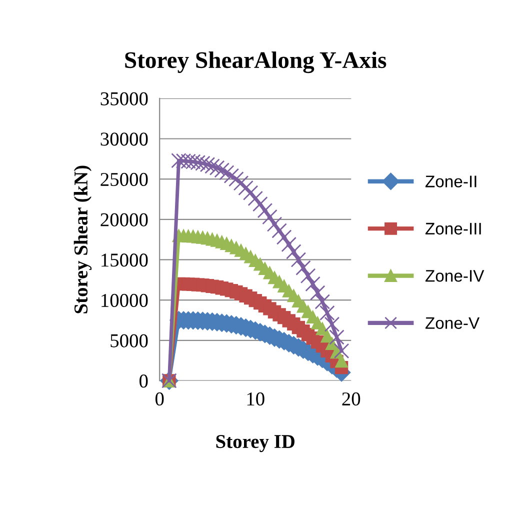 The height and width of the screenshot is (518, 532). I want to click on x-tick-label: 10, so click(255, 399).